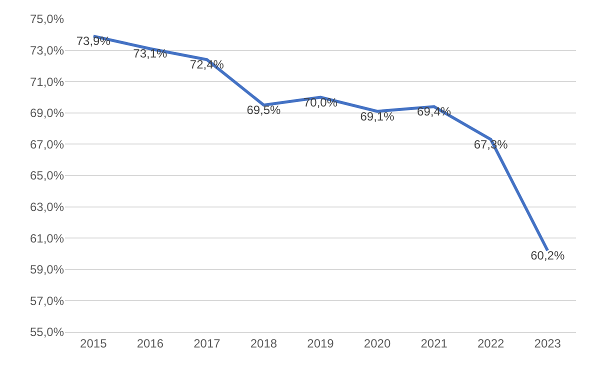  Describe the element at coordinates (207, 343) in the screenshot. I see `x-tick-label: 2017` at that location.